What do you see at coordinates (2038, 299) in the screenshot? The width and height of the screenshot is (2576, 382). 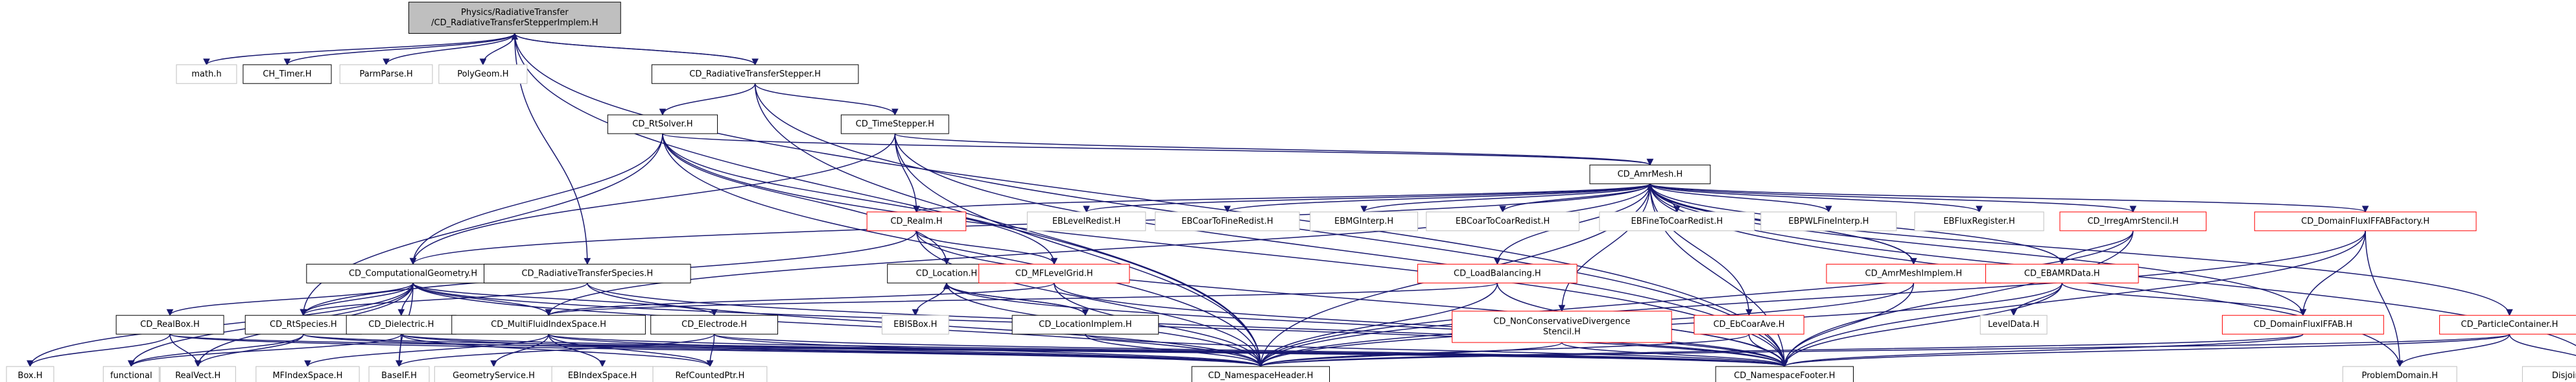 I see `edge-ebamrdata-to-leveldata` at bounding box center [2038, 299].